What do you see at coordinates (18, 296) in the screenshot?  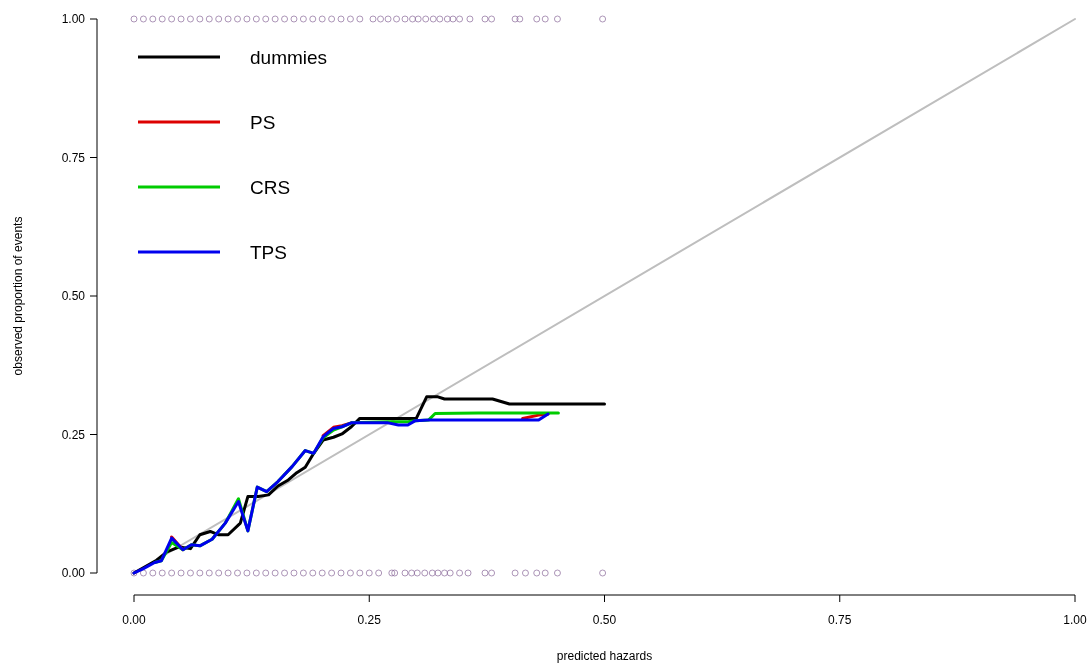 I see `y-axis-title: observed proportion of events` at bounding box center [18, 296].